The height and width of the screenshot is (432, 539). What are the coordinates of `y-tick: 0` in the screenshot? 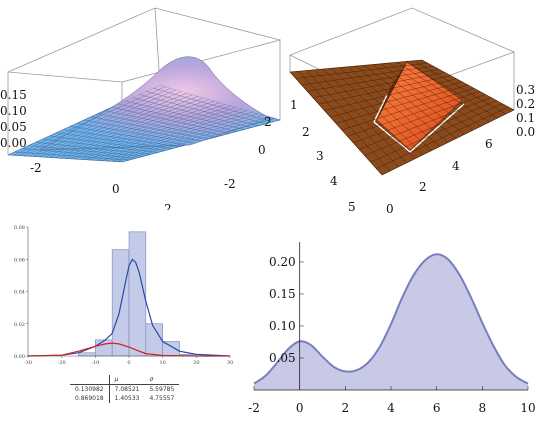 It's located at (262, 150).